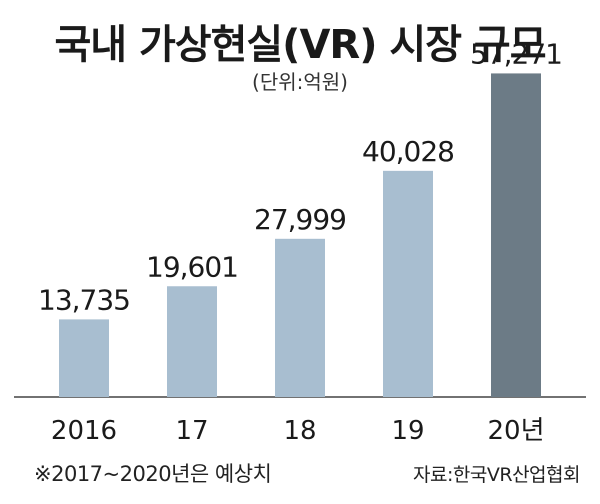 The height and width of the screenshot is (504, 600). What do you see at coordinates (192, 266) in the screenshot?
I see `value-label-1: 19,601` at bounding box center [192, 266].